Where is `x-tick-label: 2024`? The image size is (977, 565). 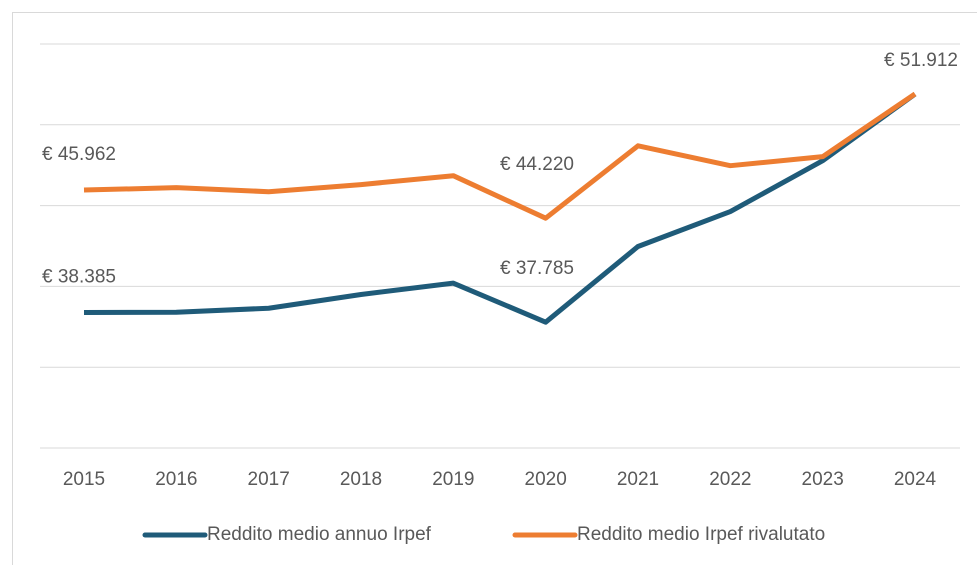
x-tick-label: 2024 is located at coordinates (915, 479).